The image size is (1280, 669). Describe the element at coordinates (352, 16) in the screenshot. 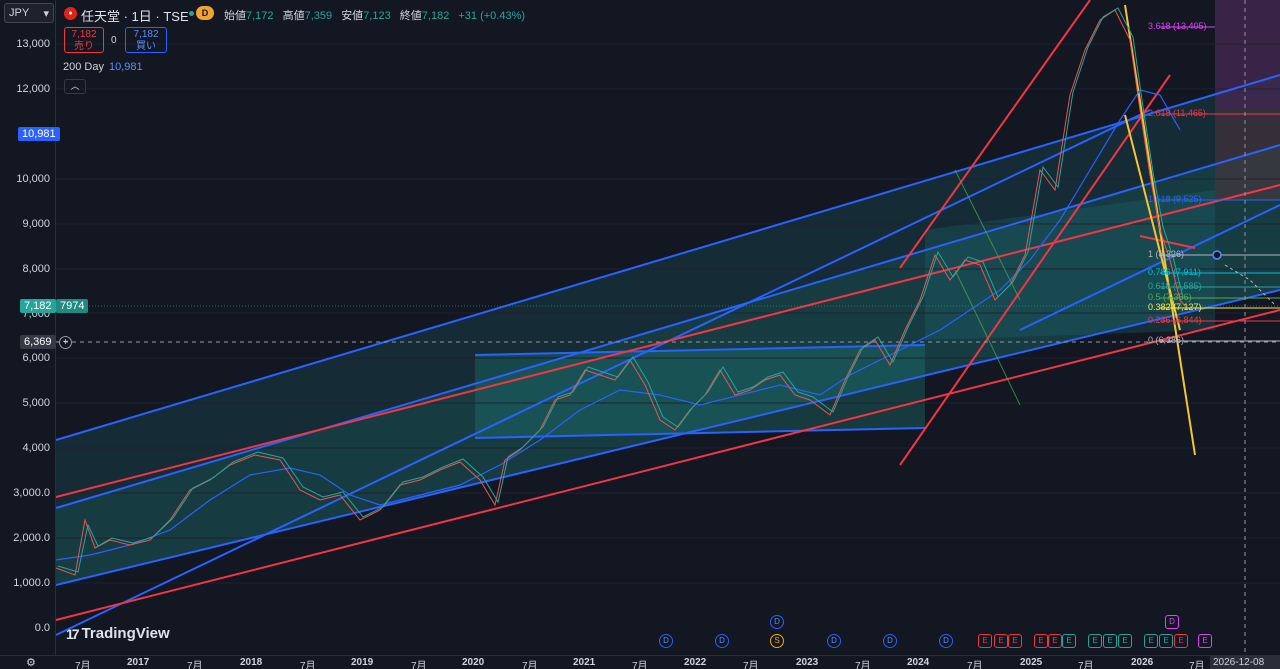

I see `low-label: 安値` at that location.